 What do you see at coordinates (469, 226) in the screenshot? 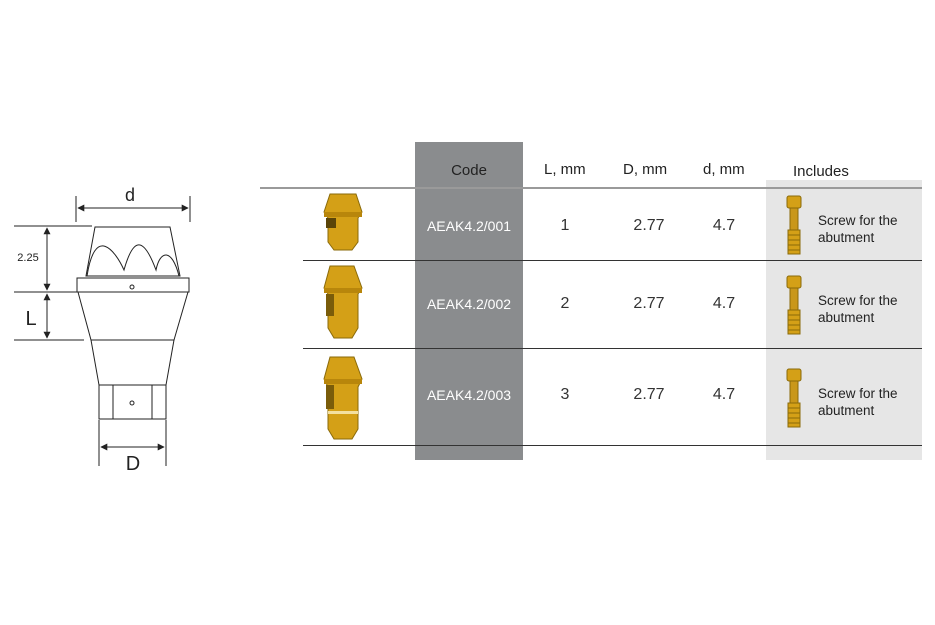
I see `row-code: AEAK4.2/001` at bounding box center [469, 226].